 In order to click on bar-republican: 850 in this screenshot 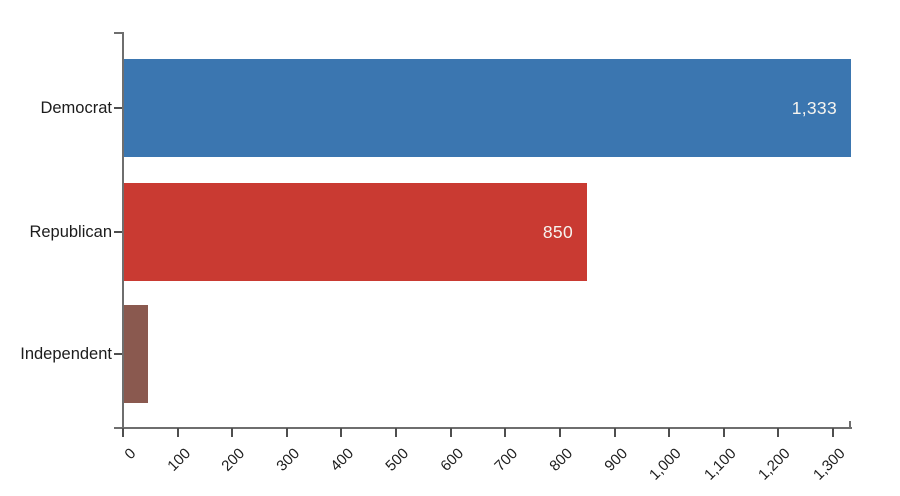, I will do `click(355, 232)`.